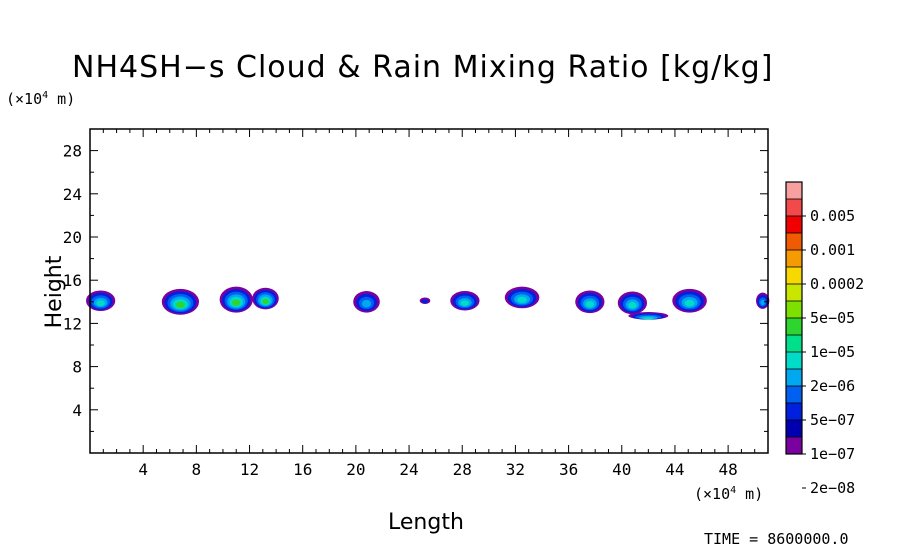 The width and height of the screenshot is (904, 548). I want to click on x-tick-label: 20, so click(355, 469).